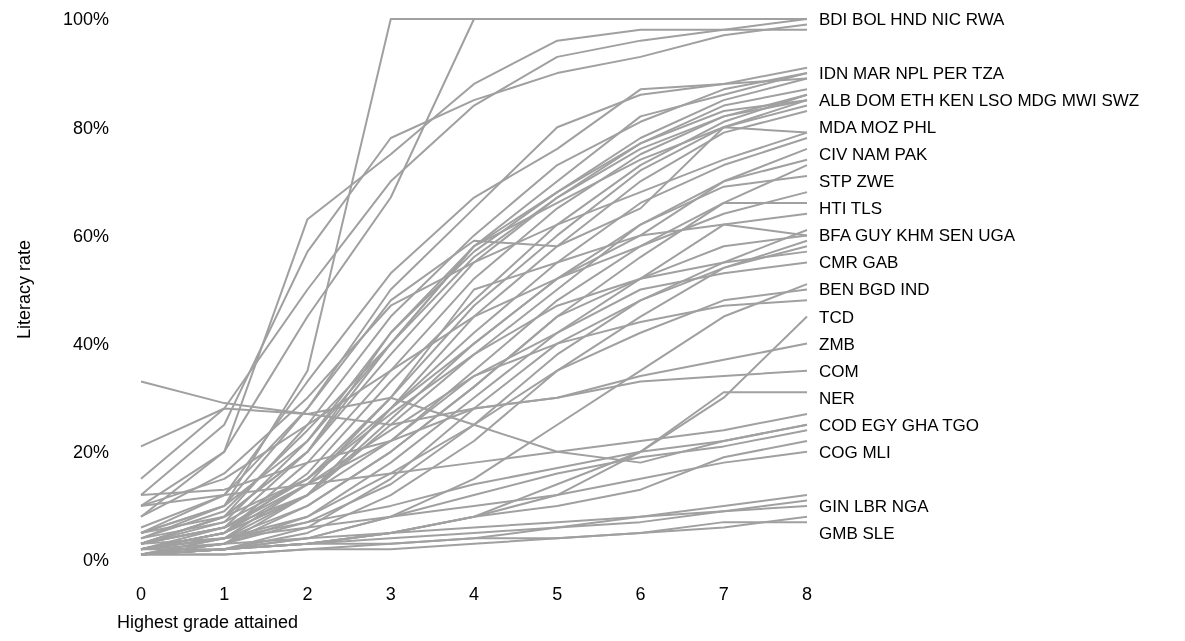  What do you see at coordinates (917, 236) in the screenshot?
I see `text: BFA GUY KHM SEN UGA` at bounding box center [917, 236].